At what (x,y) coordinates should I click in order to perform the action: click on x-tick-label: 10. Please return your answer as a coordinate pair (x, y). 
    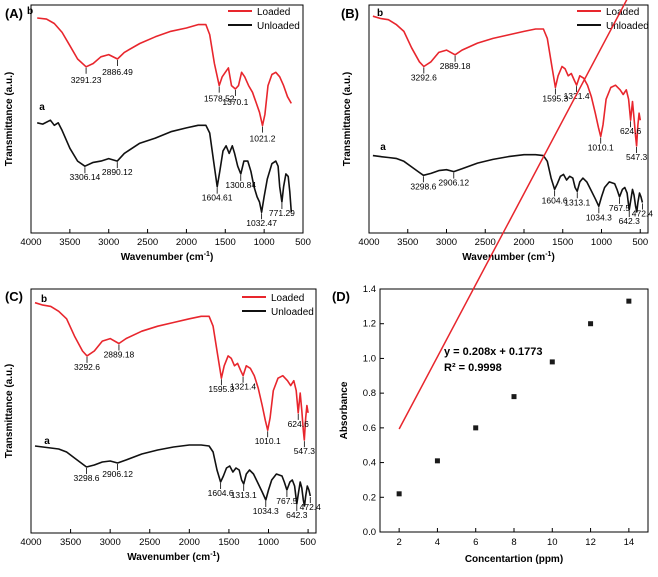
    Looking at the image, I should click on (552, 542).